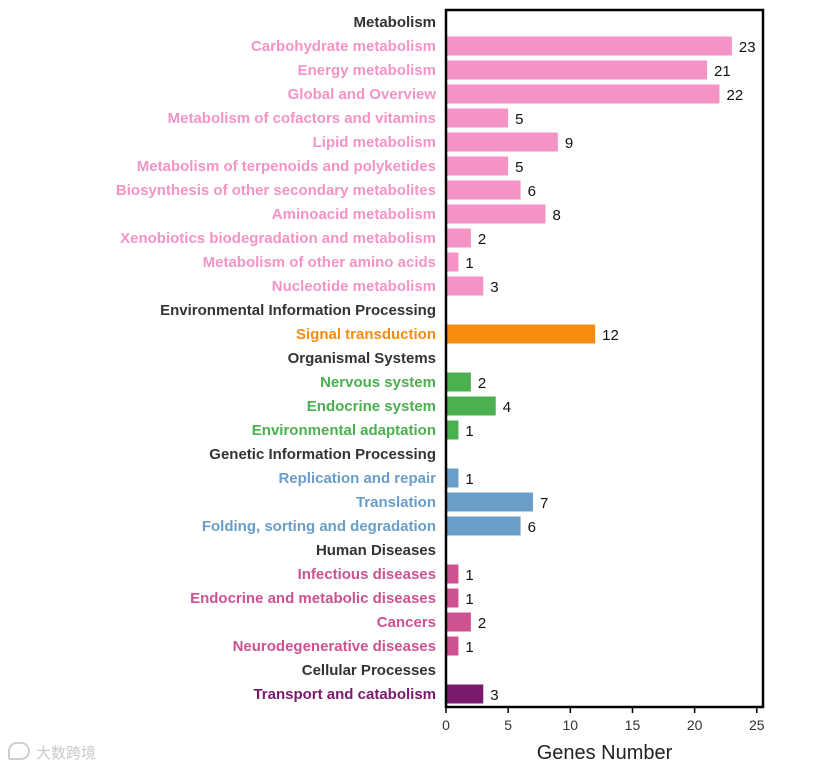 The height and width of the screenshot is (773, 820). What do you see at coordinates (357, 478) in the screenshot?
I see `category-label-replication-and-repair: Replication and repair` at bounding box center [357, 478].